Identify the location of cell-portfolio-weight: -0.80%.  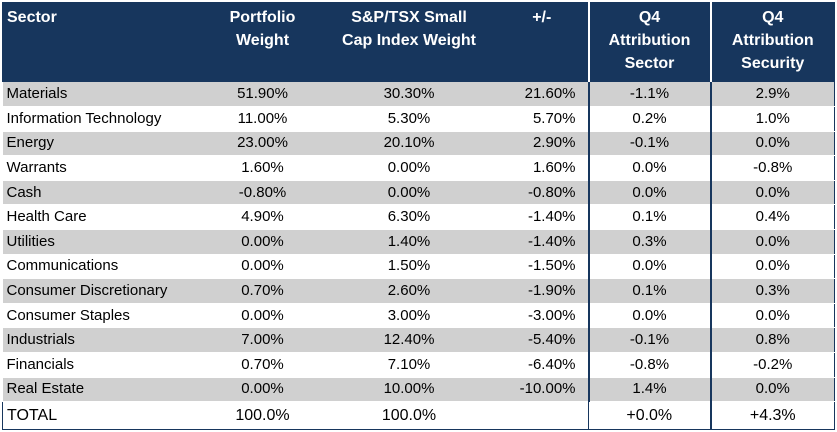
(262, 193).